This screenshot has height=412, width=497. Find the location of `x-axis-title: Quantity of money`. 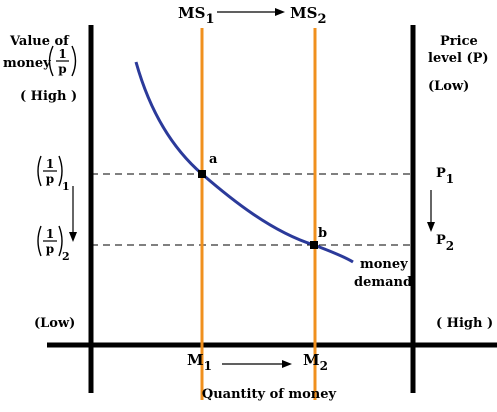

x-axis-title: Quantity of money is located at coordinates (269, 394).